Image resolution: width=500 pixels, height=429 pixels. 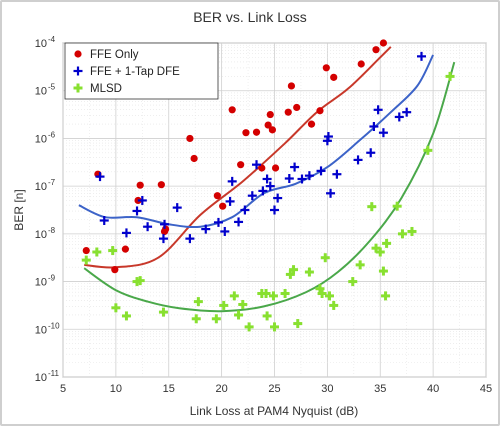 I want to click on legend-marker-ffe-only, so click(x=78, y=54).